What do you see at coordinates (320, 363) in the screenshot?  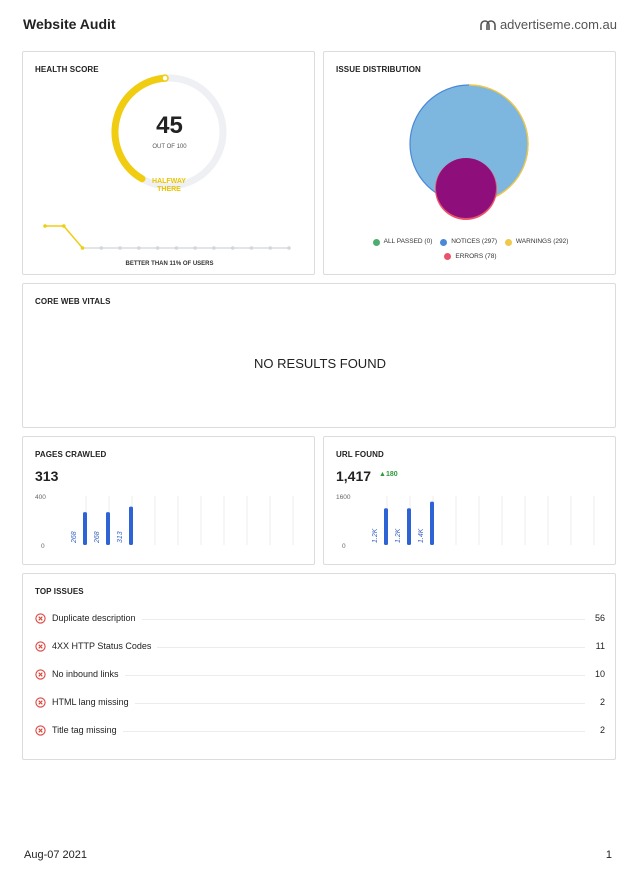 I see `no-results-message: NO RESULTS FOUND` at bounding box center [320, 363].